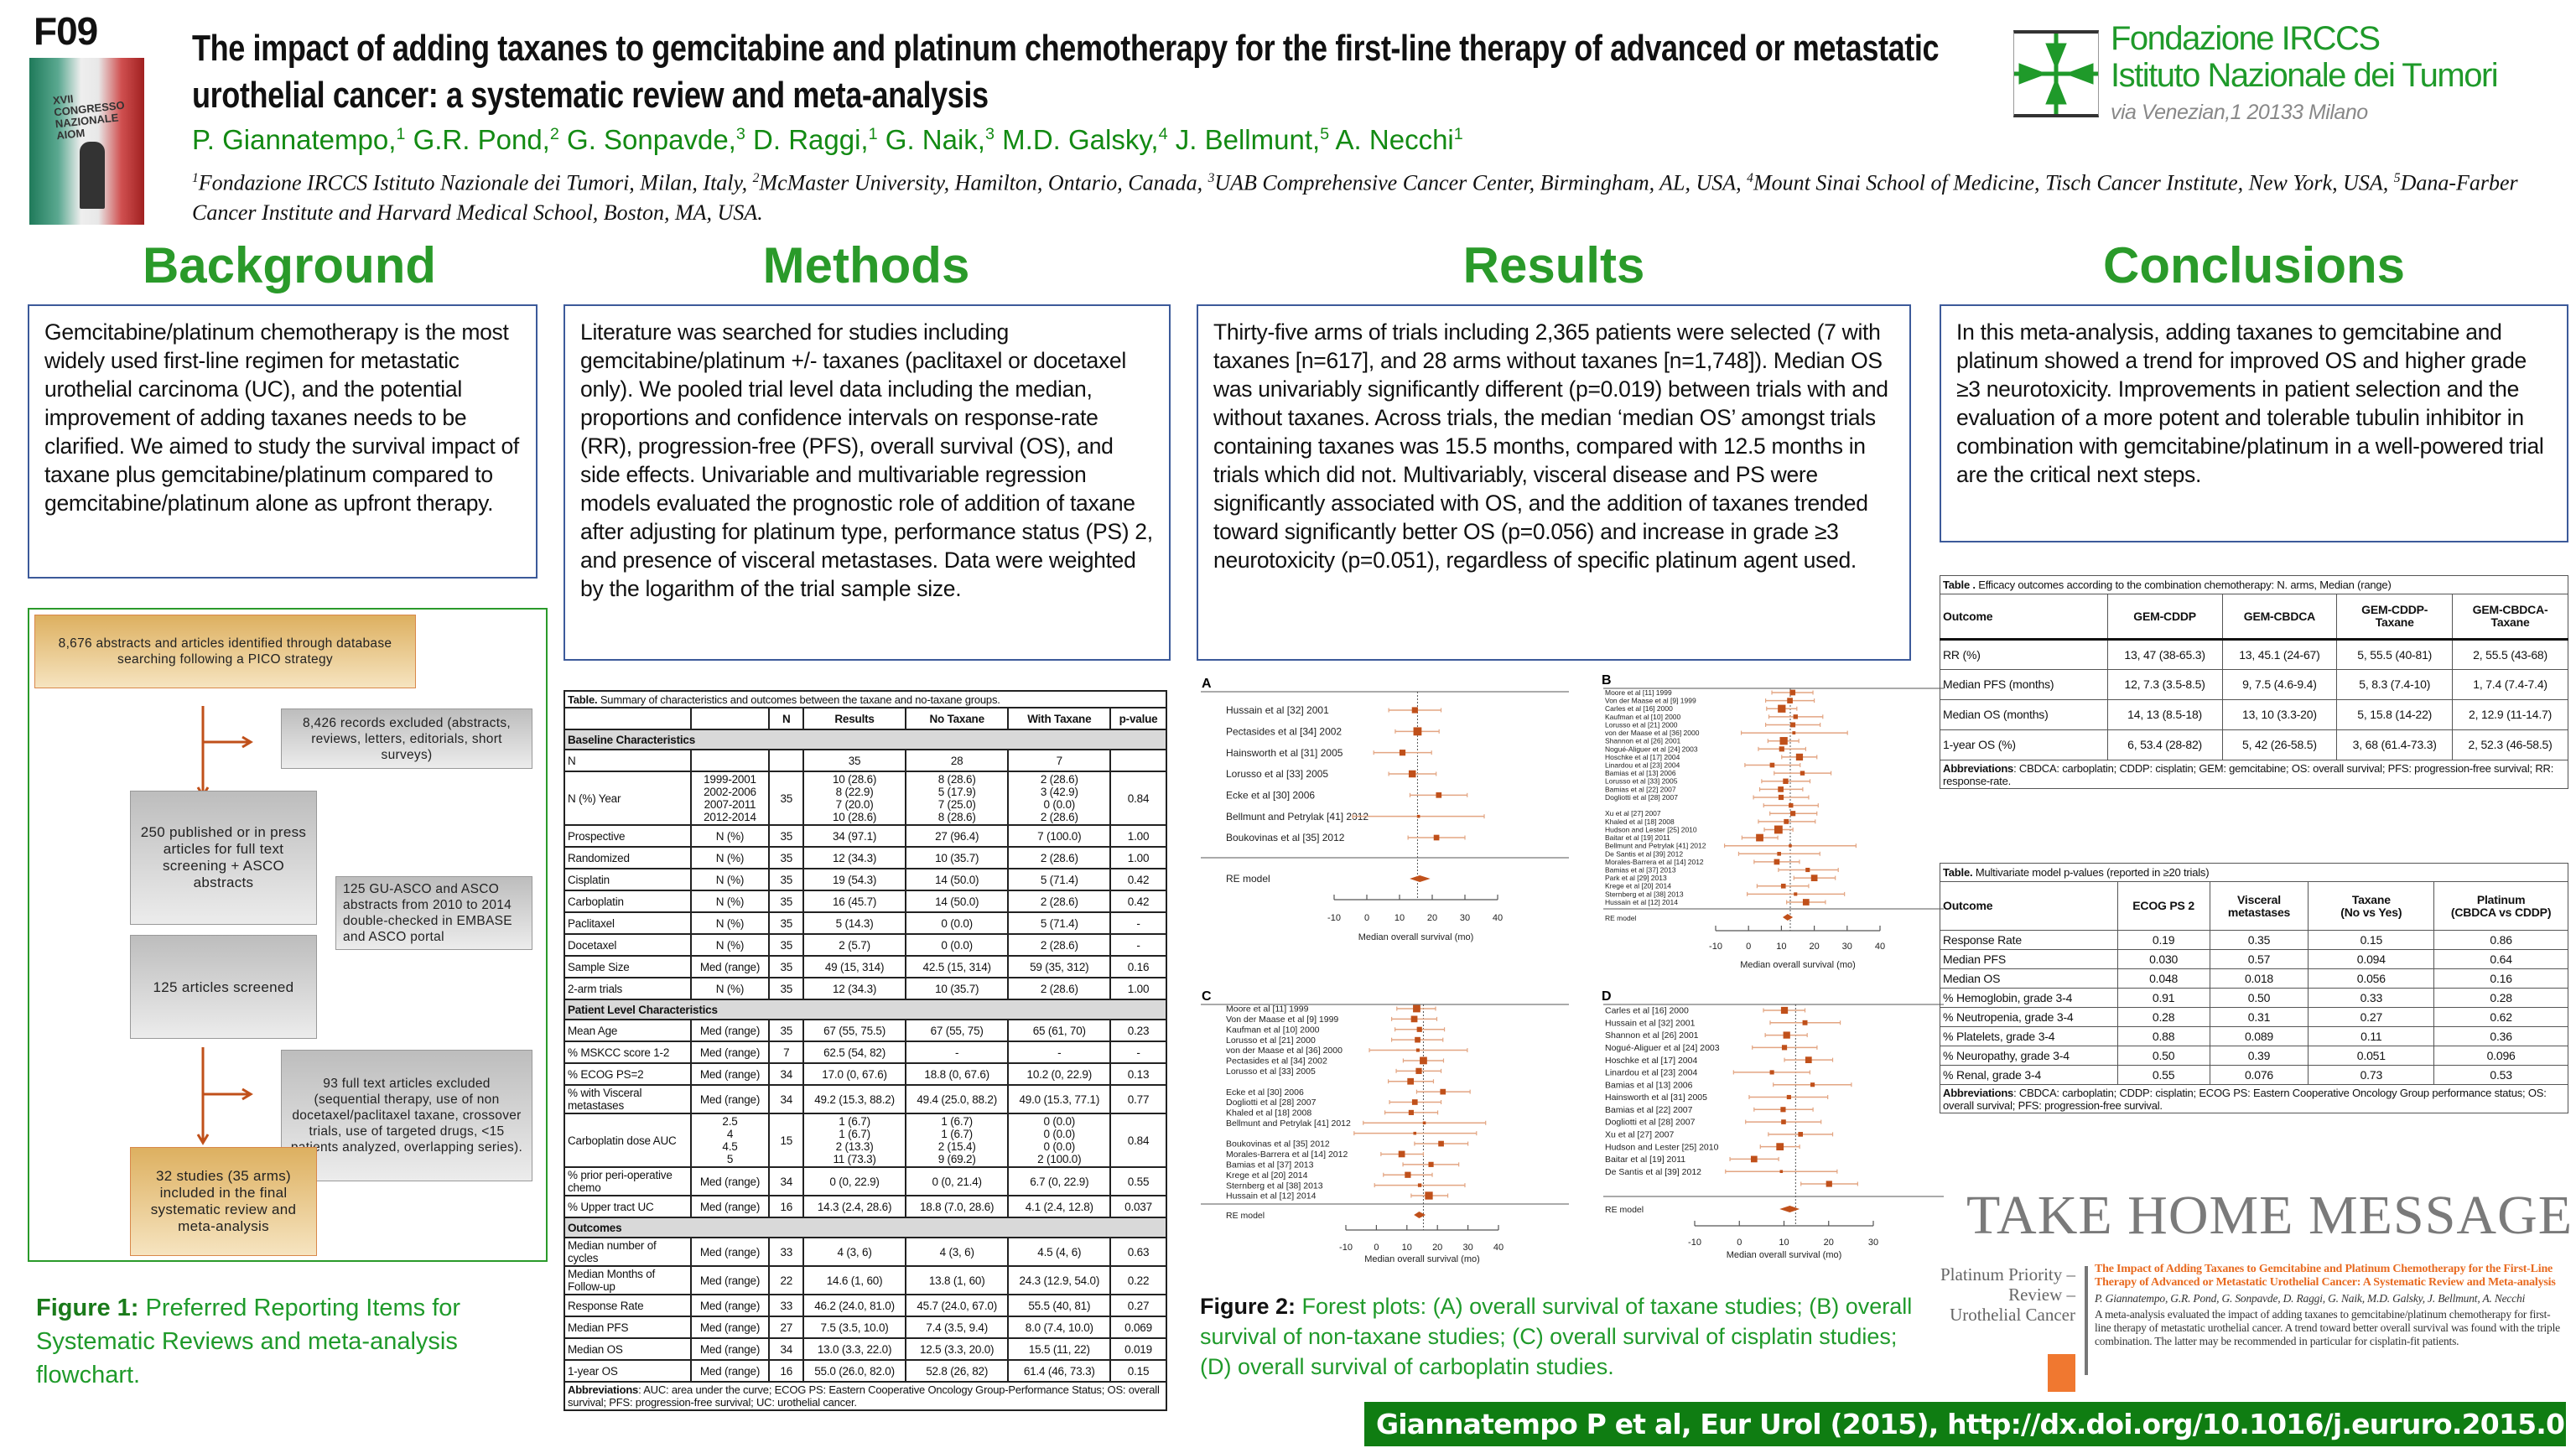  What do you see at coordinates (1284, 1051) in the screenshot?
I see `study-label: von der Maase et al [36] 2000` at bounding box center [1284, 1051].